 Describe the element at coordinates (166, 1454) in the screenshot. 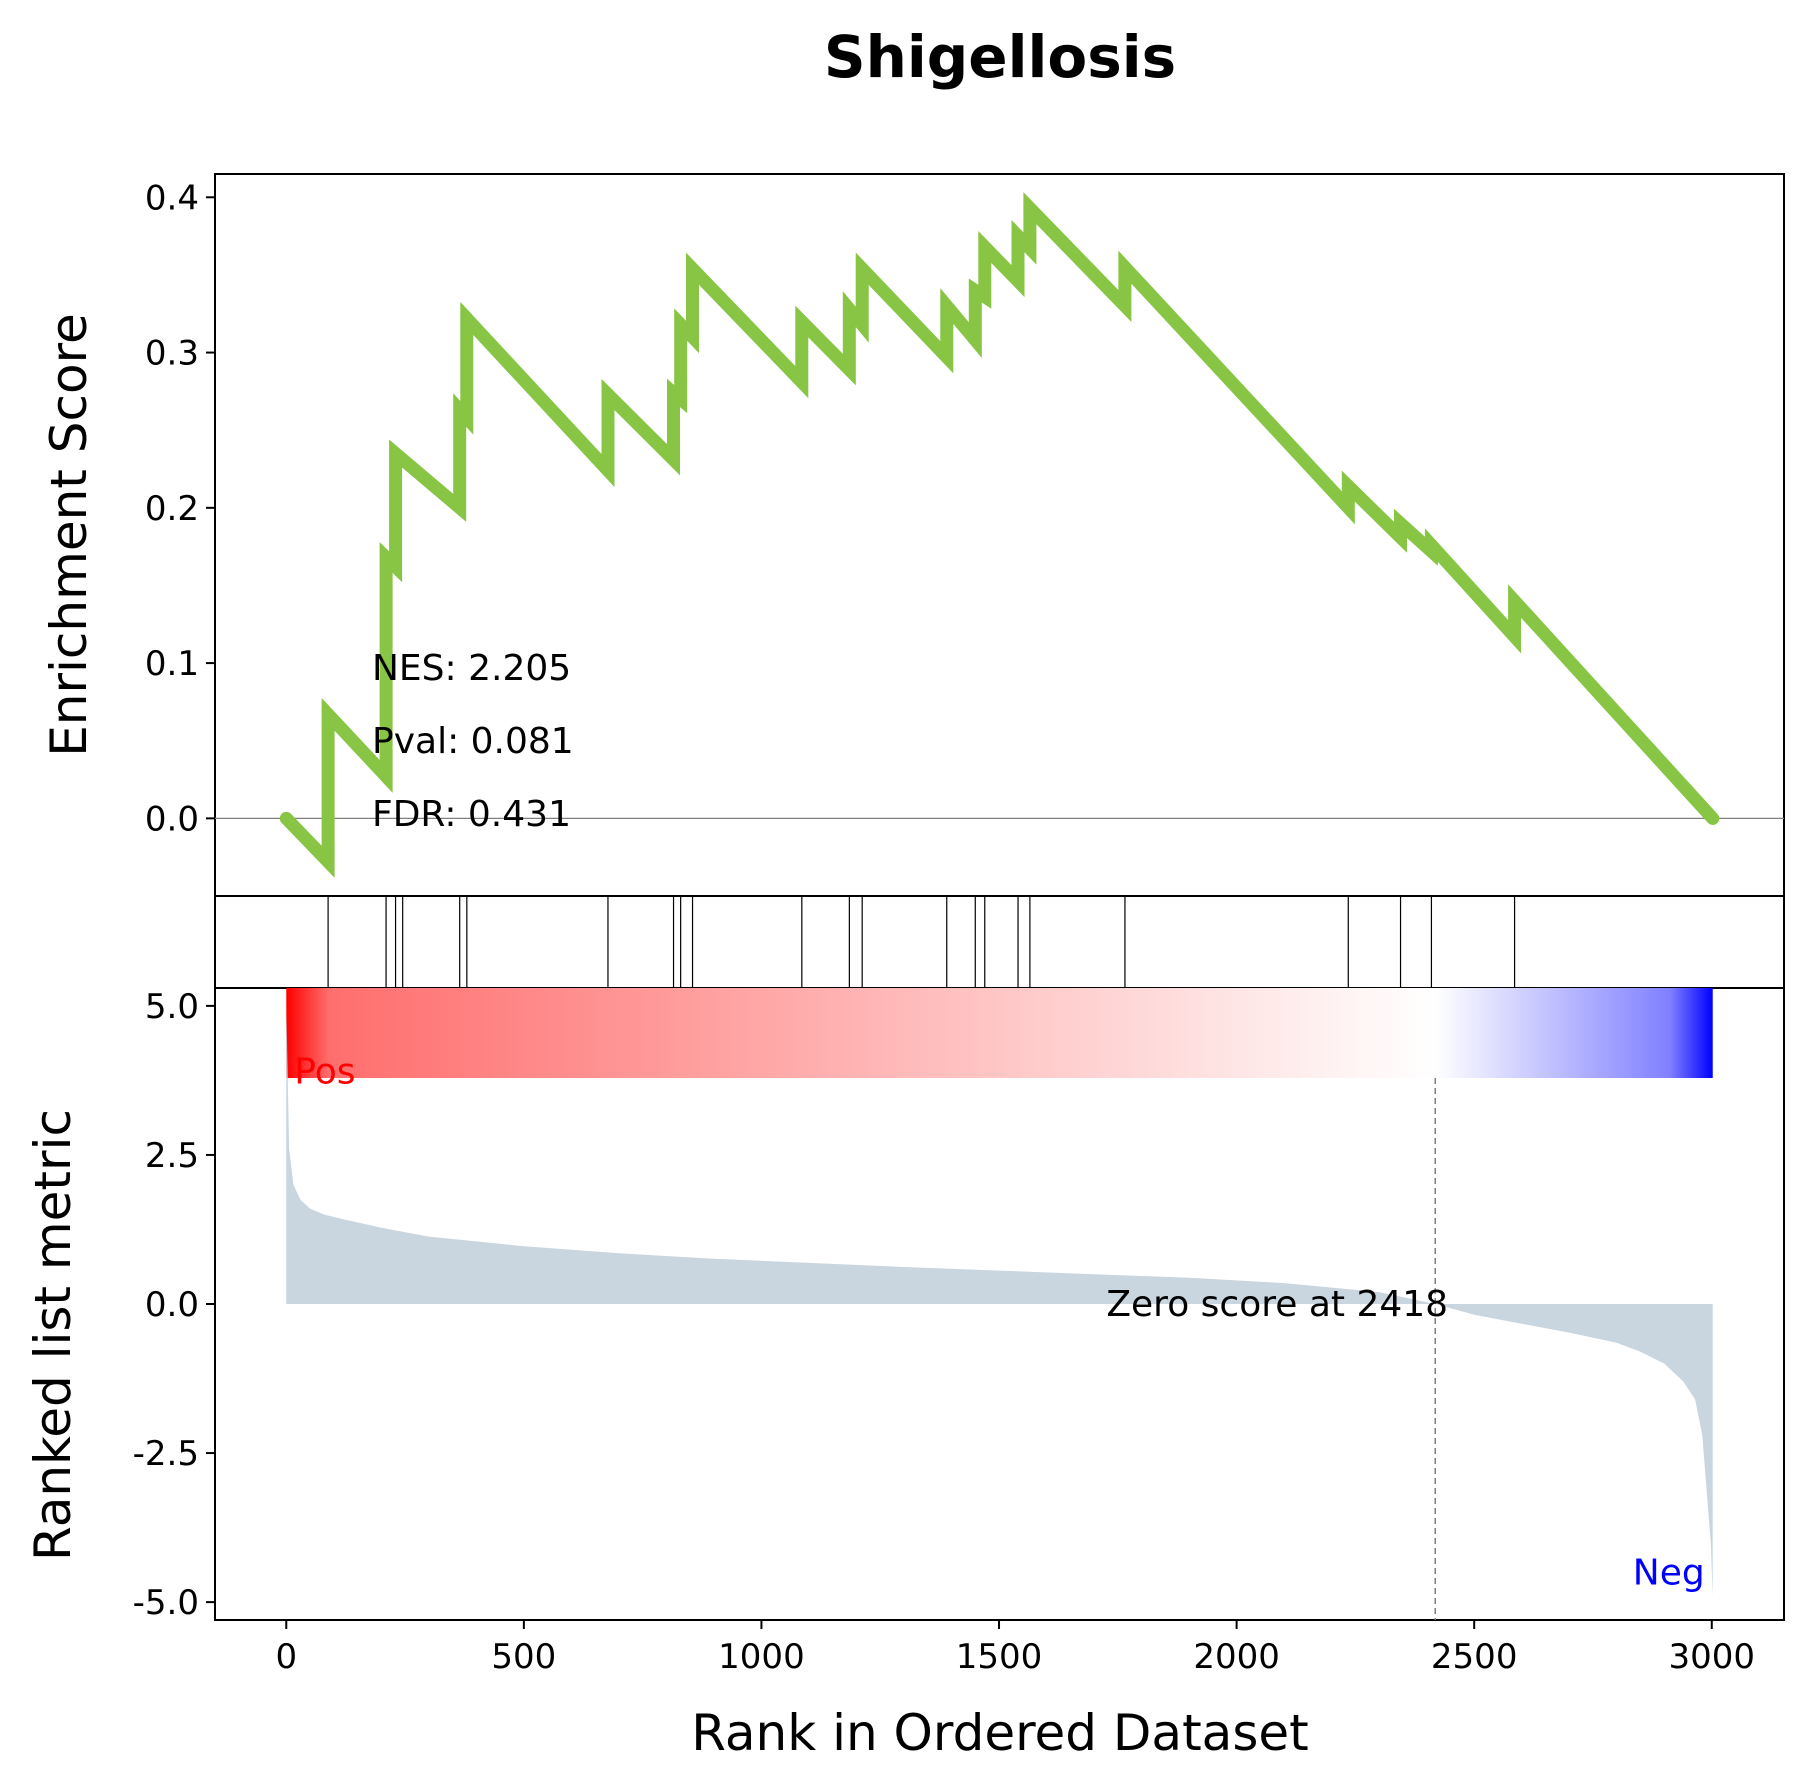

I see `metric-y-tick-label: -2.5` at that location.